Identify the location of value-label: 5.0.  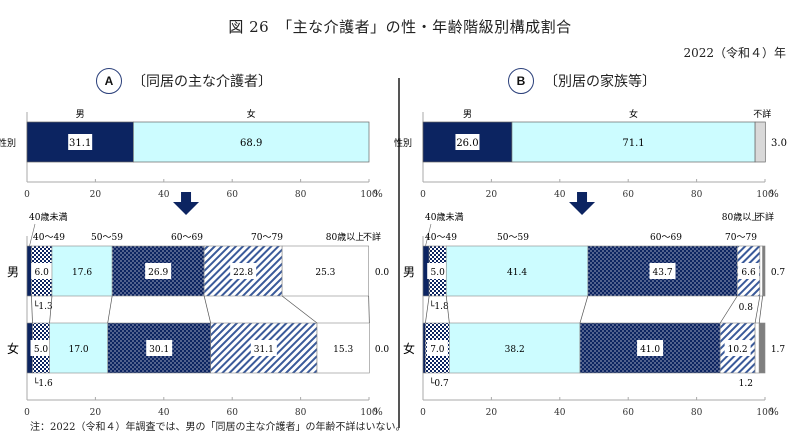
(438, 273).